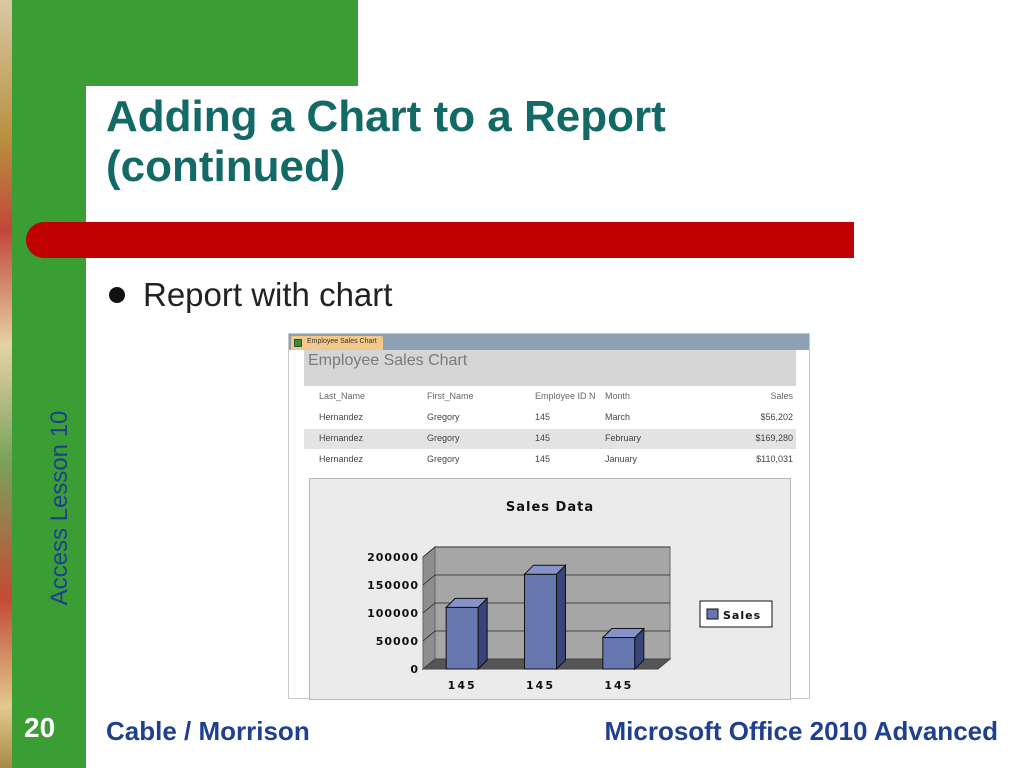  Describe the element at coordinates (393, 585) in the screenshot. I see `y-tick-label: 150000` at that location.